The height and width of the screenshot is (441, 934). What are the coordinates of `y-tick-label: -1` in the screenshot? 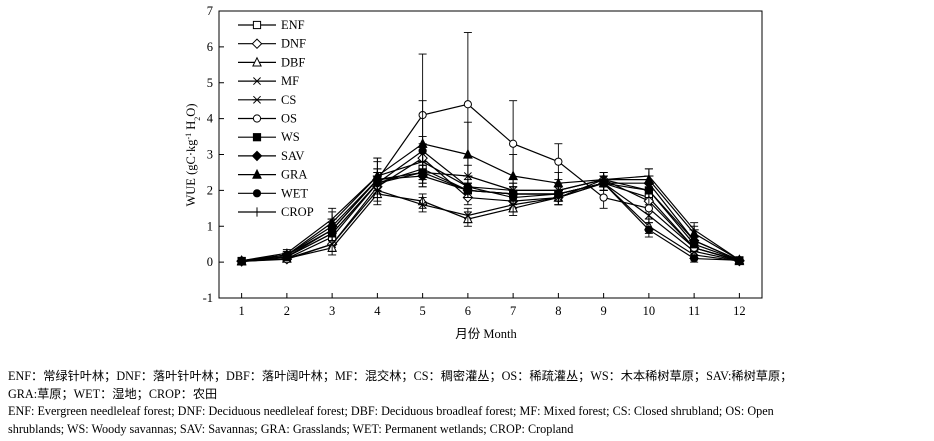 It's located at (208, 298).